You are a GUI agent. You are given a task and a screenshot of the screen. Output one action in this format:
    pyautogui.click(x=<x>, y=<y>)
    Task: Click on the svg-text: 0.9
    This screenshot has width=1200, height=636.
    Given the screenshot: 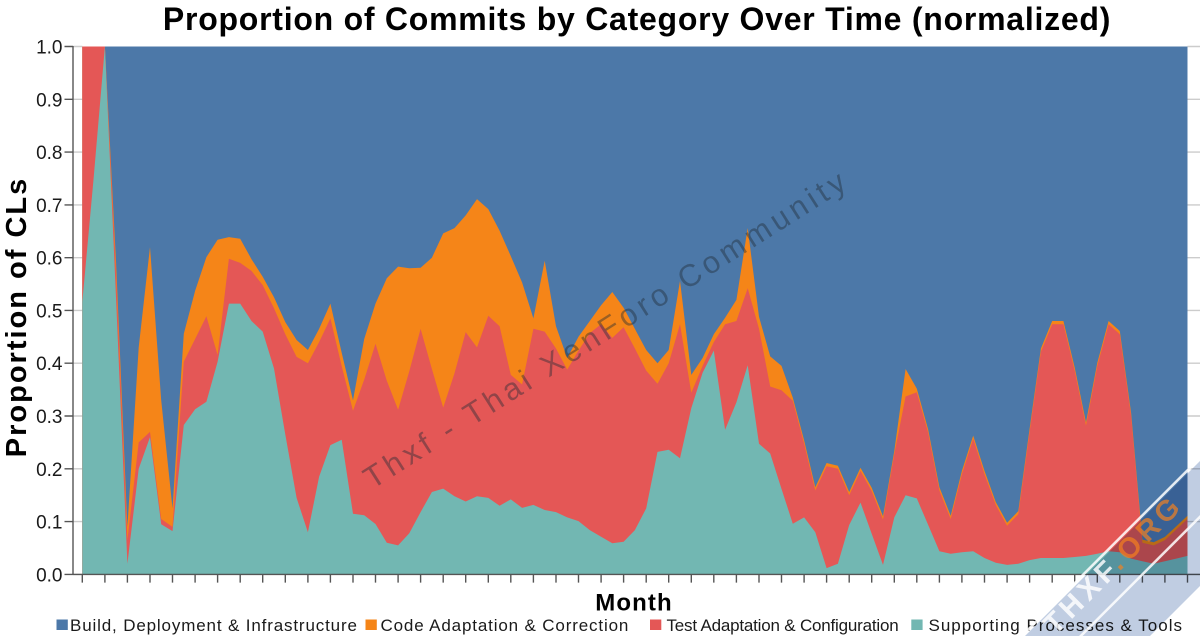 What is the action you would take?
    pyautogui.click(x=49, y=100)
    